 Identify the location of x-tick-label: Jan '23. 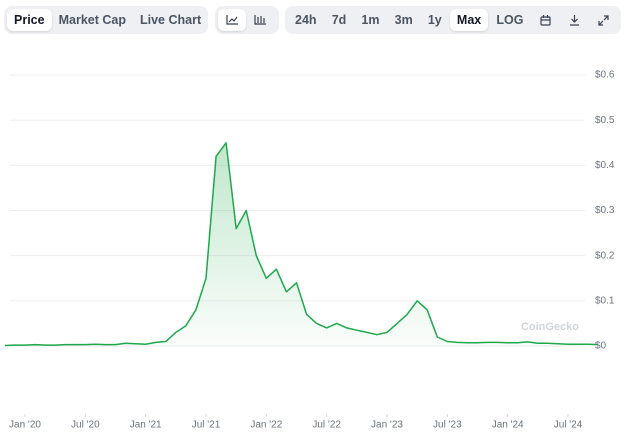
(387, 425).